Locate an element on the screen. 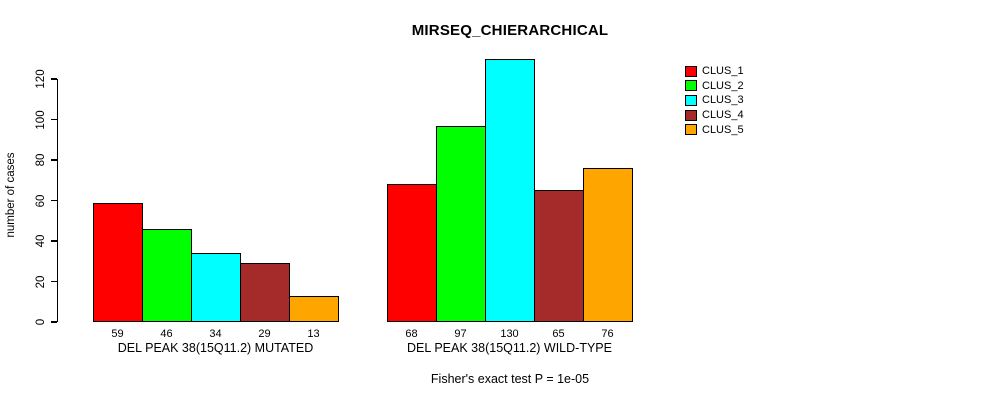 This screenshot has width=990, height=400. legend-label: CLUS_4 is located at coordinates (723, 115).